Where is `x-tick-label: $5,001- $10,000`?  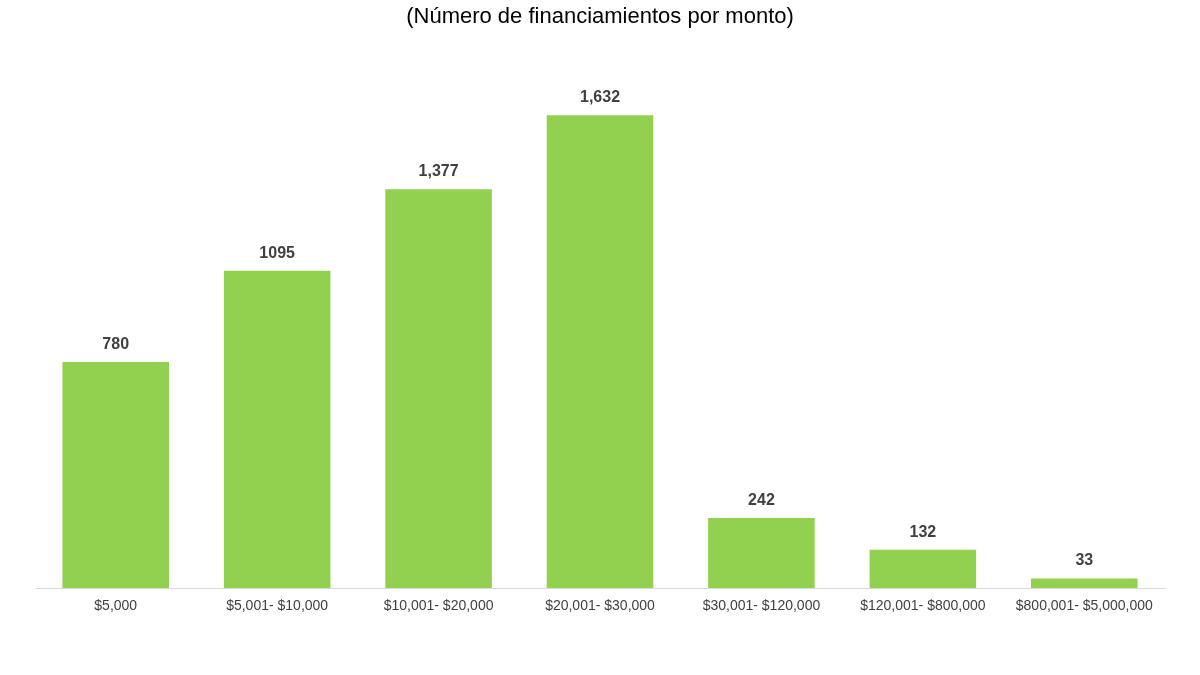 x-tick-label: $5,001- $10,000 is located at coordinates (277, 604).